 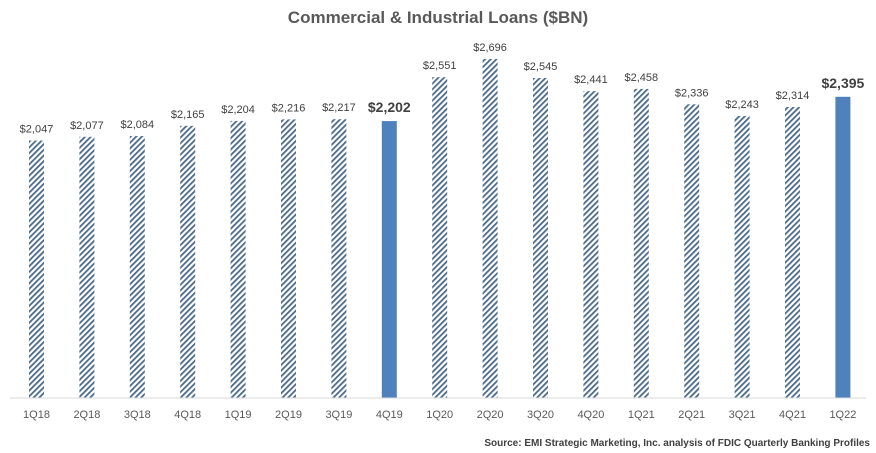 I want to click on value-label-1q22: $2,395, so click(x=842, y=83).